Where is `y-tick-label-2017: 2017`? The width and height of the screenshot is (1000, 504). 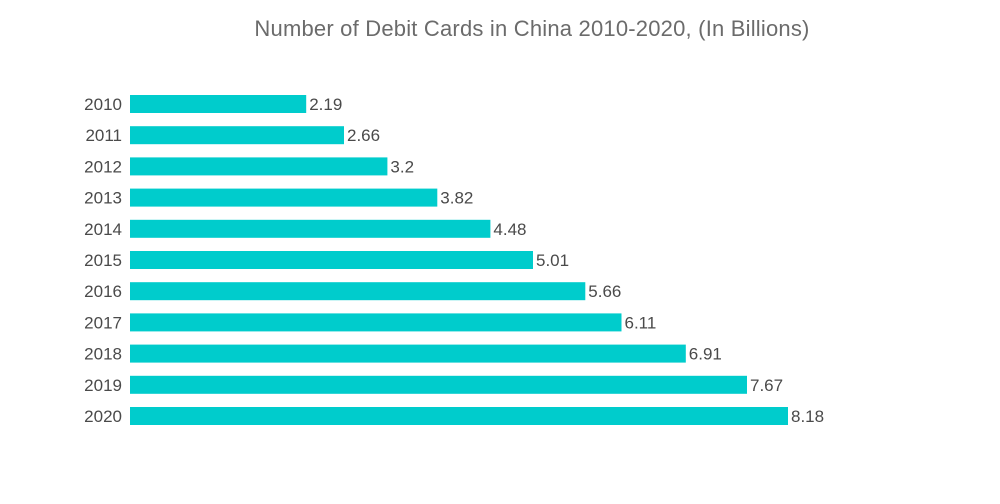 y-tick-label-2017: 2017 is located at coordinates (103, 322).